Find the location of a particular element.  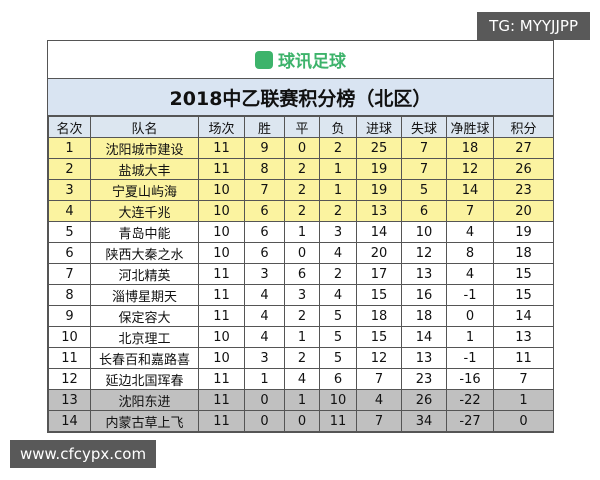

cell: 沈阳城市建设 is located at coordinates (144, 148).